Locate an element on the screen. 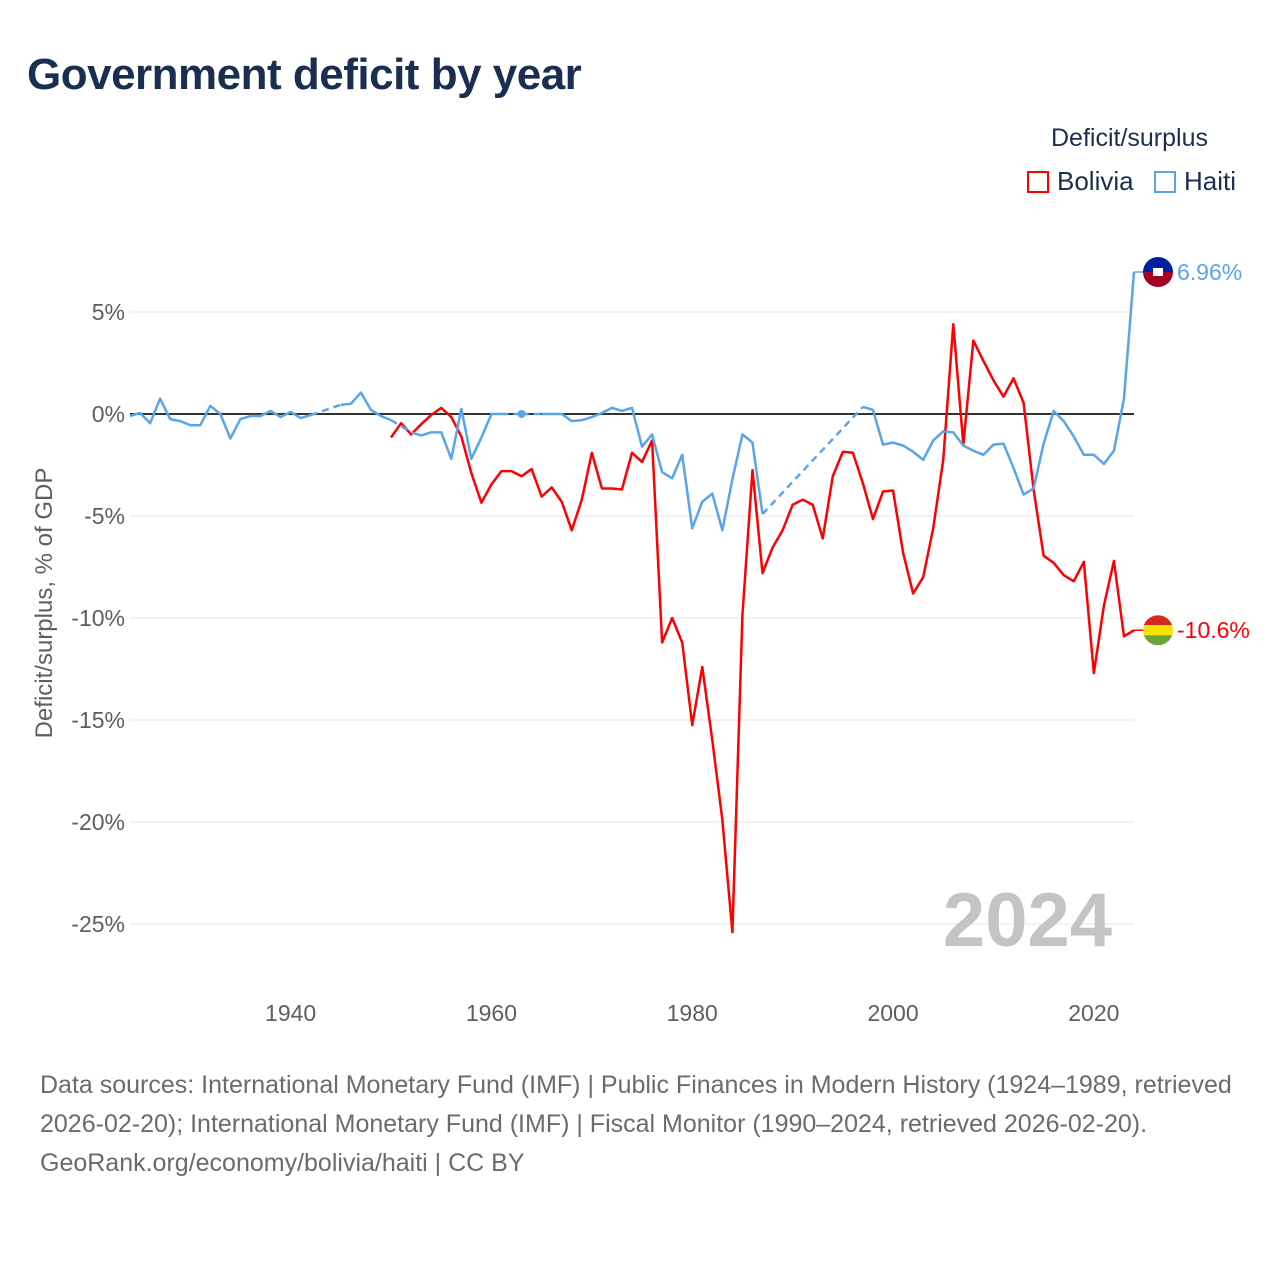 Image resolution: width=1280 pixels, height=1280 pixels. legend-title: Deficit/surplus is located at coordinates (1129, 138).